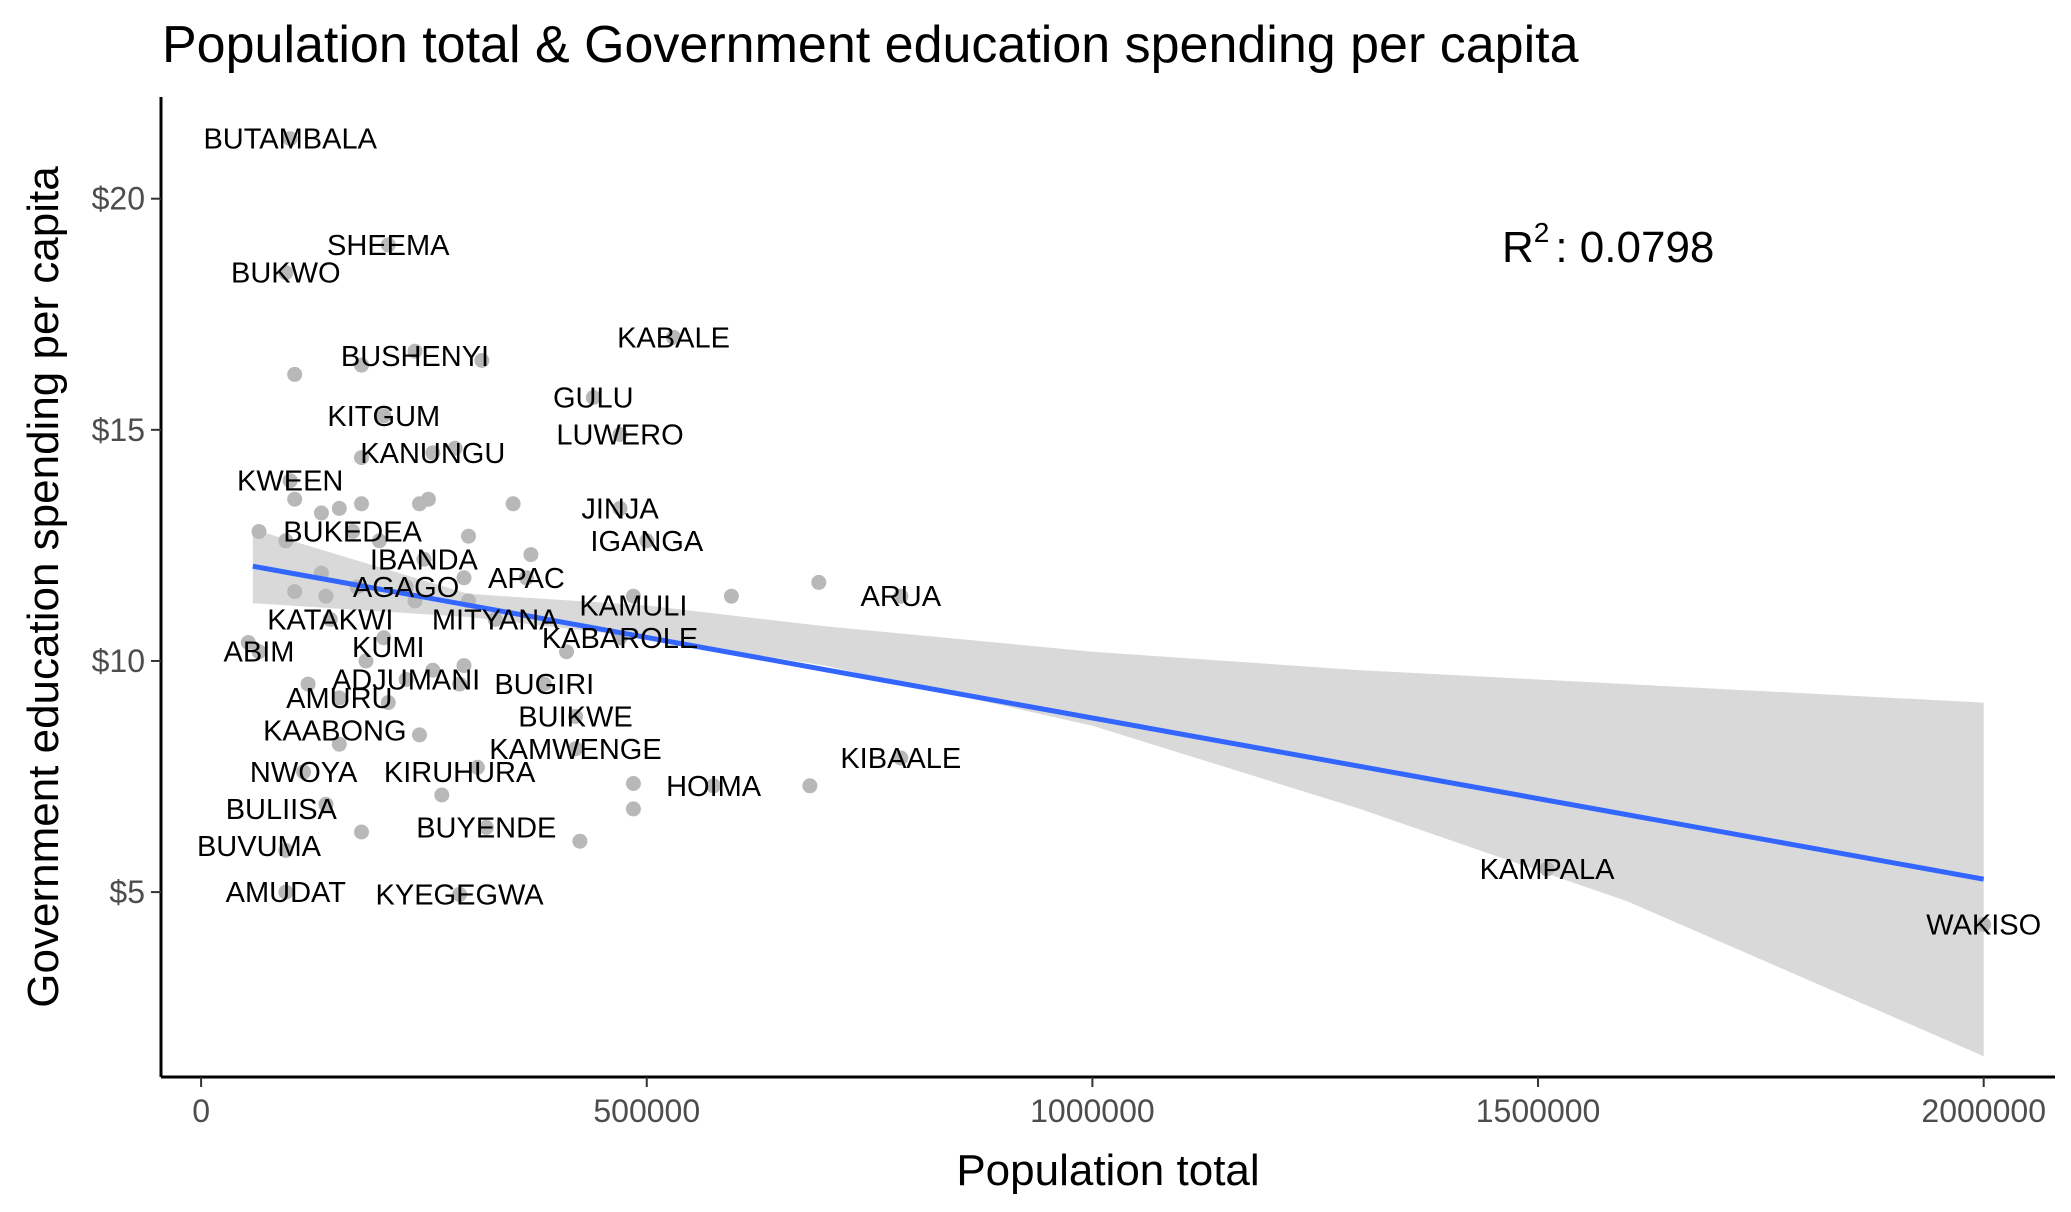 The image size is (2071, 1212). What do you see at coordinates (127, 892) in the screenshot?
I see `y-tick-label: $5` at bounding box center [127, 892].